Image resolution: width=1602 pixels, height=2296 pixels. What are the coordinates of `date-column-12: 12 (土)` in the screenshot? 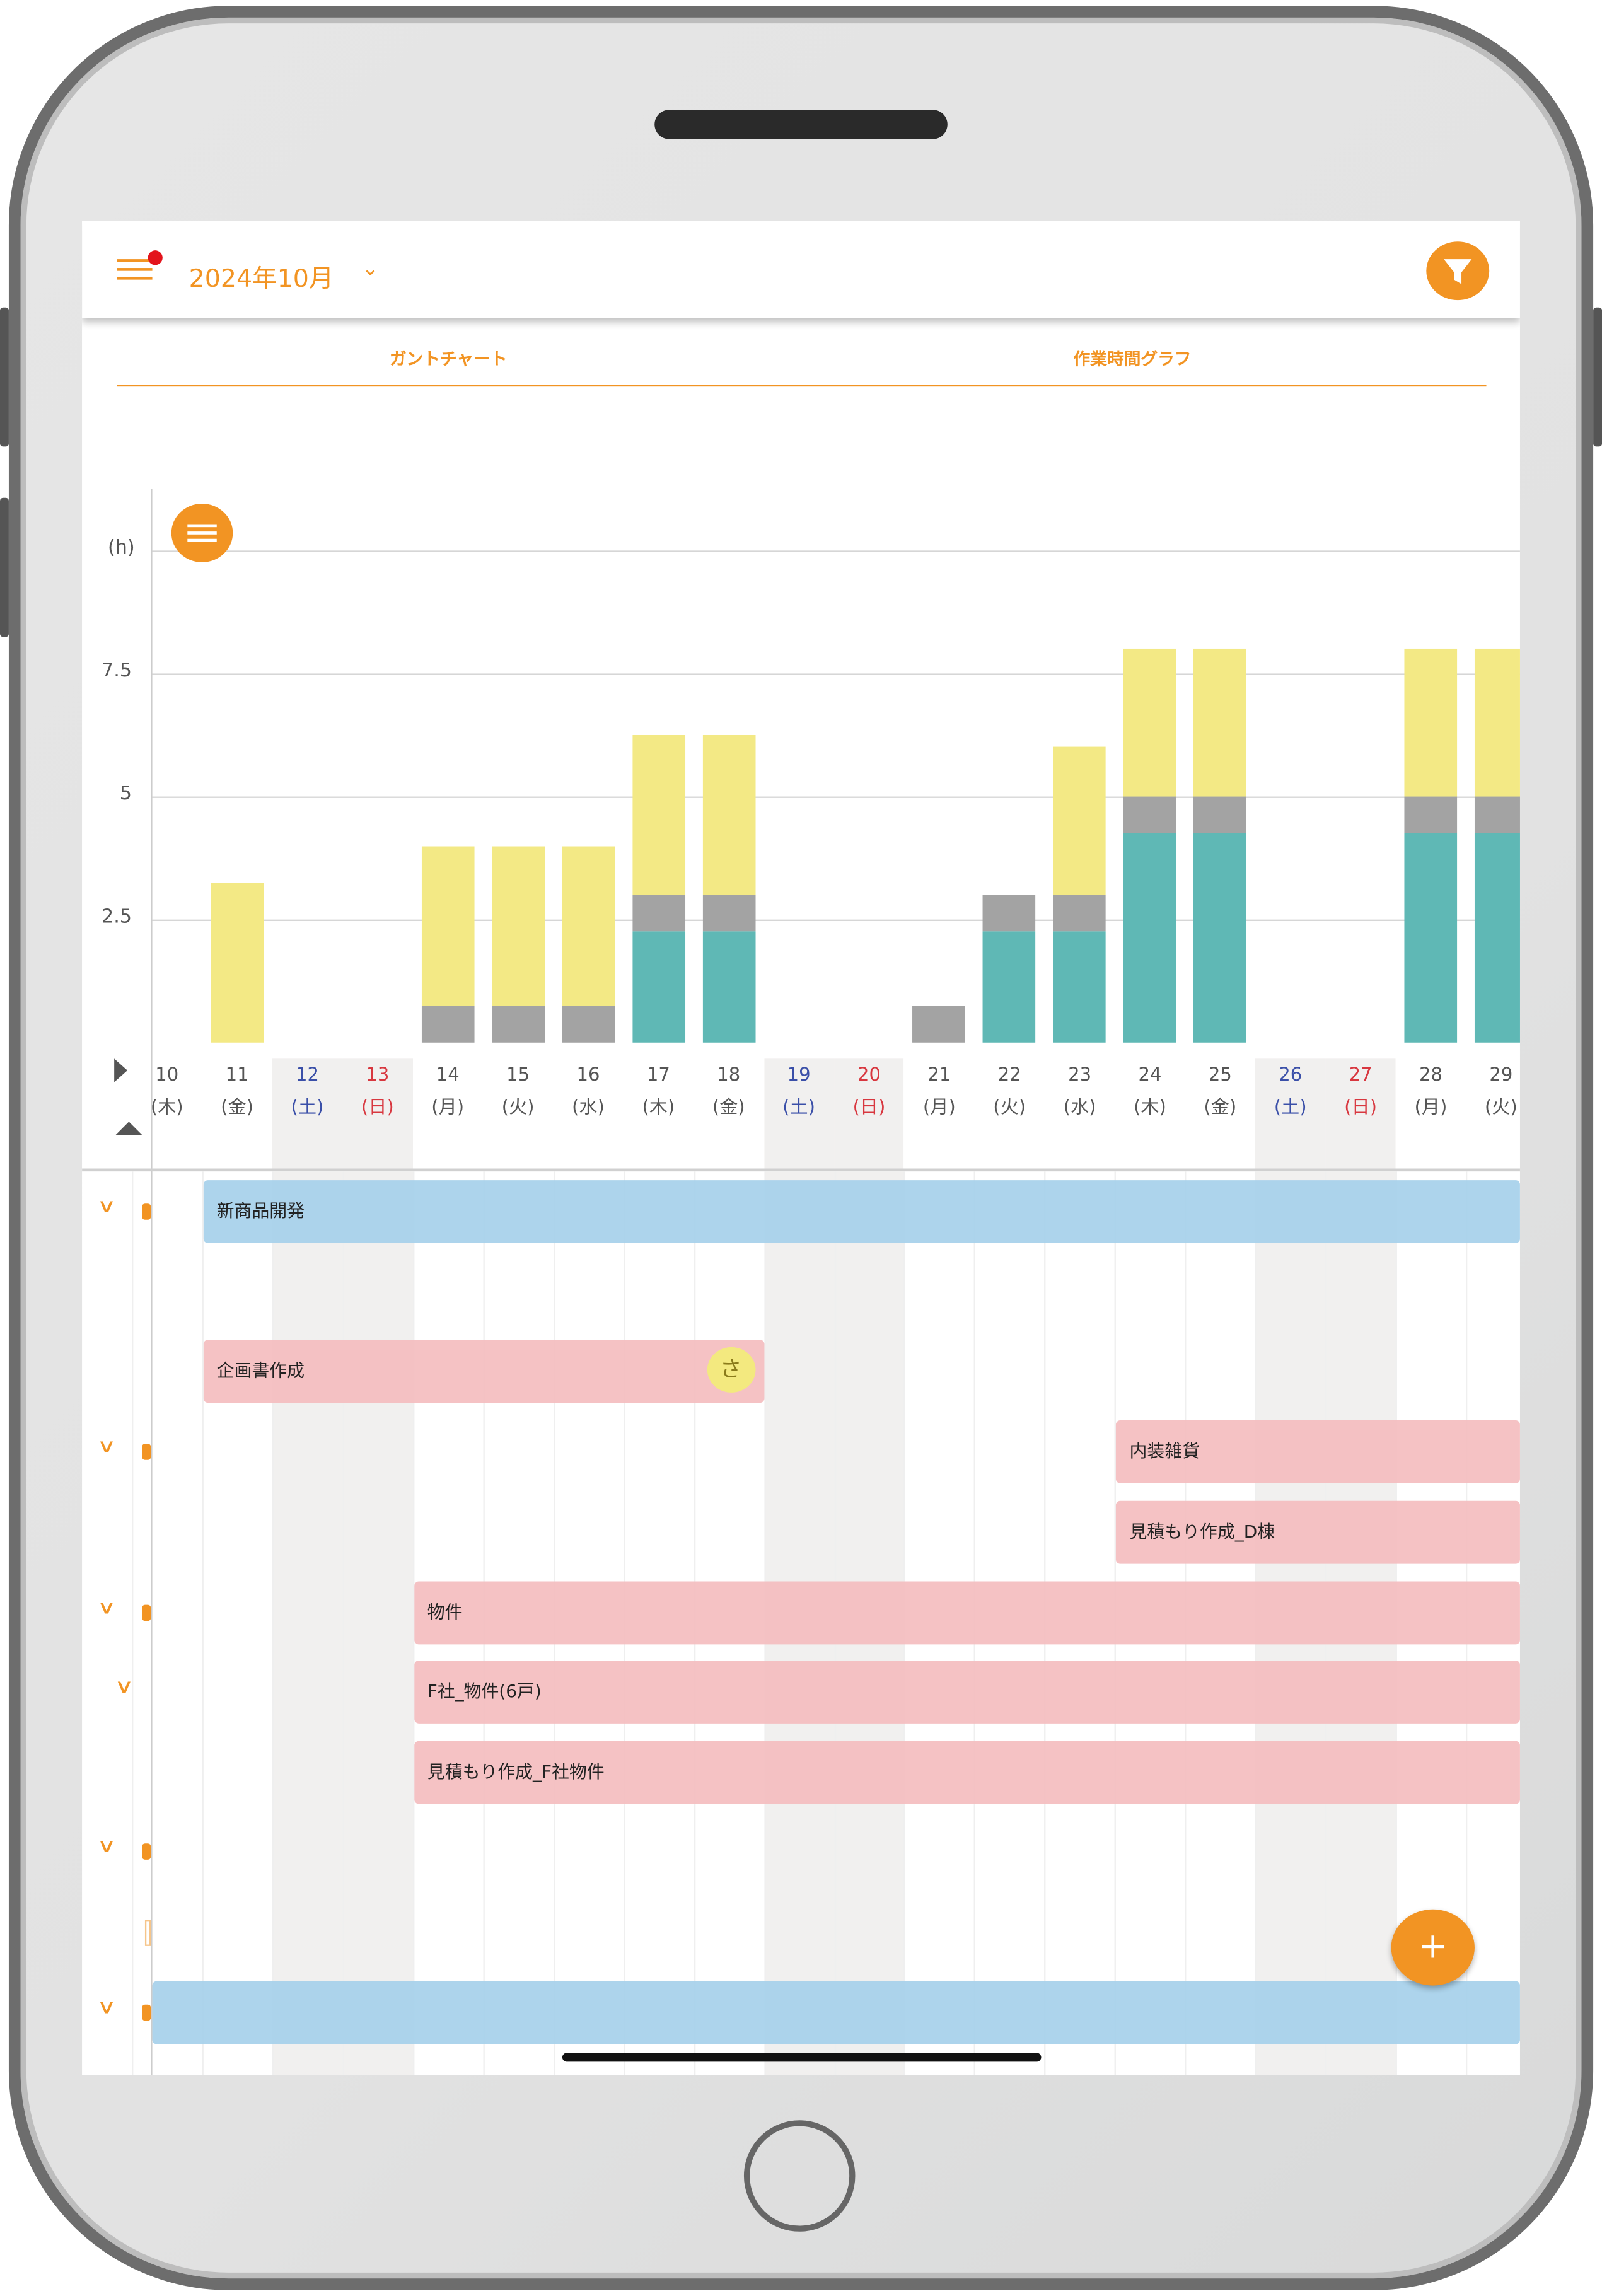 It's located at (307, 1114).